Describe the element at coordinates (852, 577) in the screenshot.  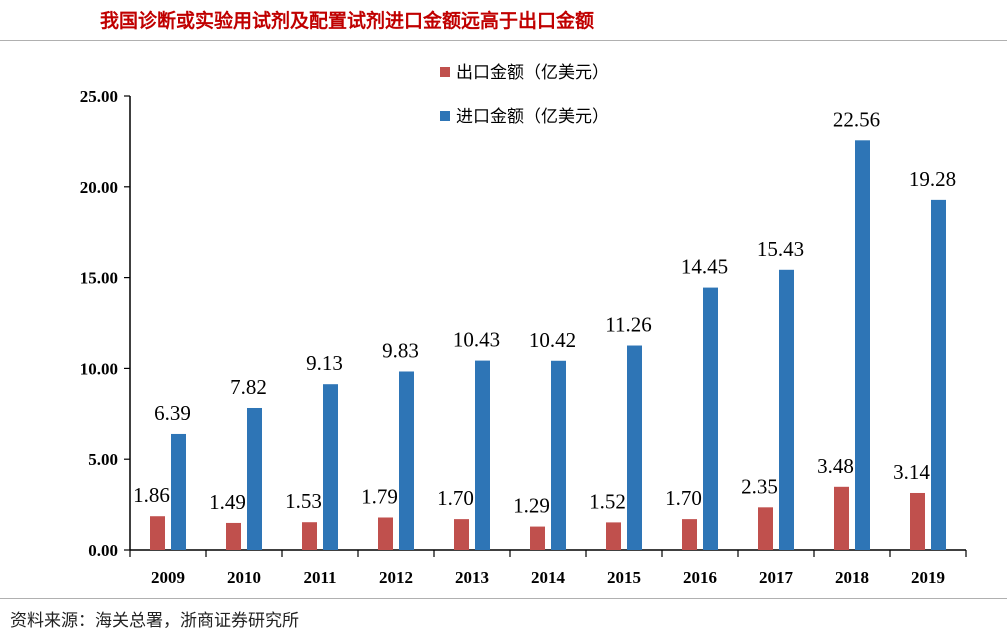
I see `x-tick-label: 2018` at that location.